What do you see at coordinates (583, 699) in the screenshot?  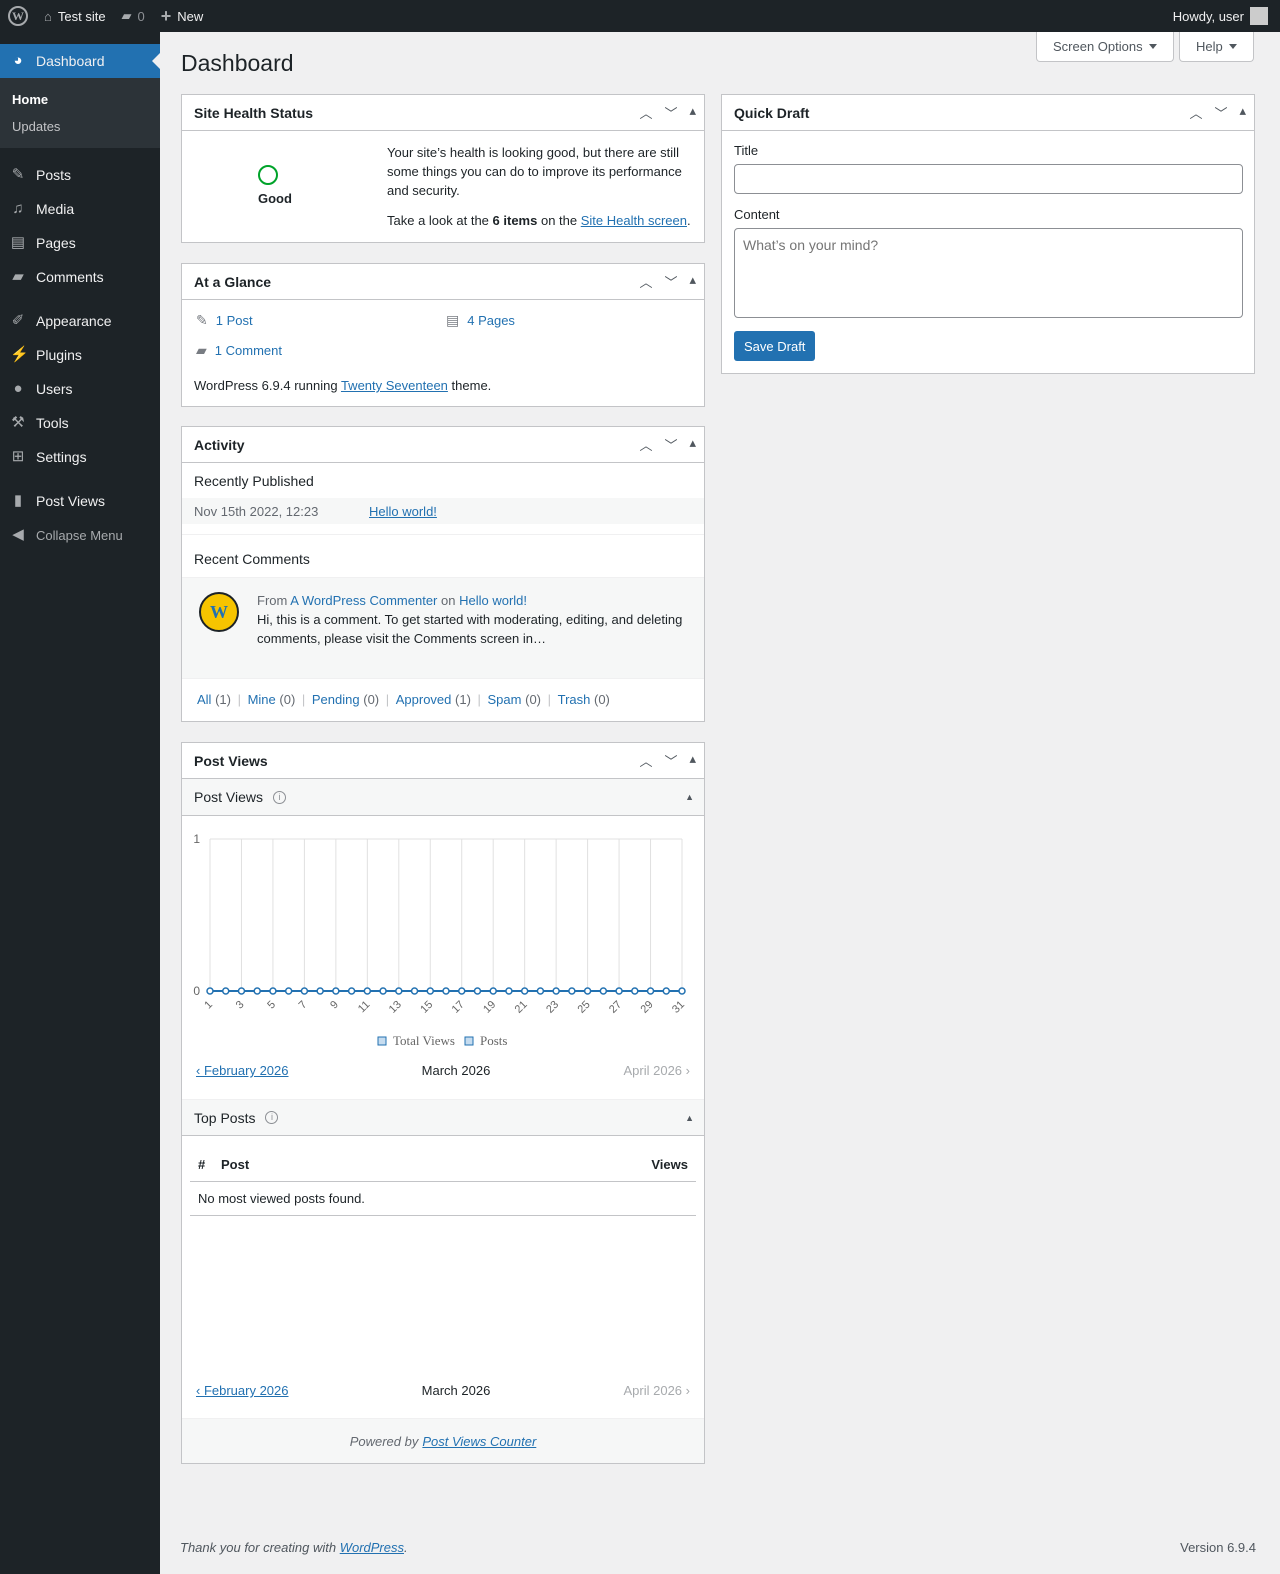 I see `comment-filter-trash: Trash (0)` at bounding box center [583, 699].